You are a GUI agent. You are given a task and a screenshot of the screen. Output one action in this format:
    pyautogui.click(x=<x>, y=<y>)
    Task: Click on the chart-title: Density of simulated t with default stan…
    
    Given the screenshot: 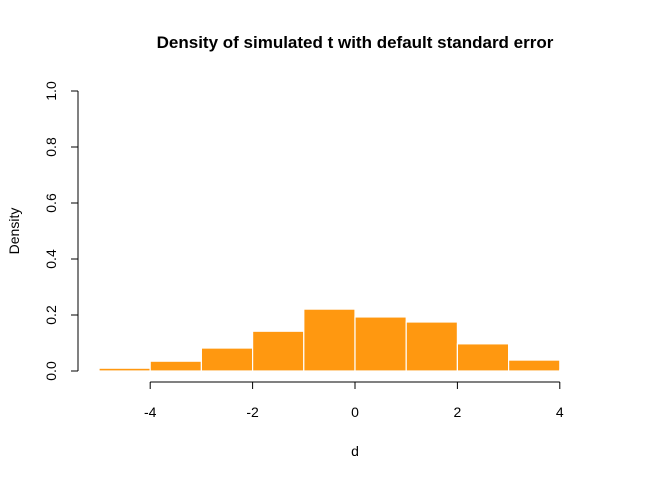 What is the action you would take?
    pyautogui.click(x=355, y=42)
    